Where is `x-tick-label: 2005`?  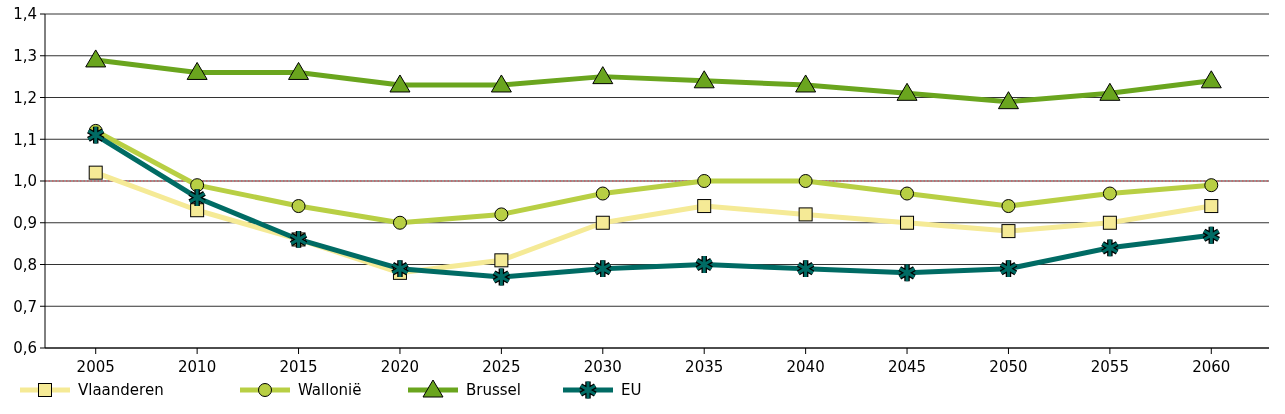 x-tick-label: 2005 is located at coordinates (95, 367).